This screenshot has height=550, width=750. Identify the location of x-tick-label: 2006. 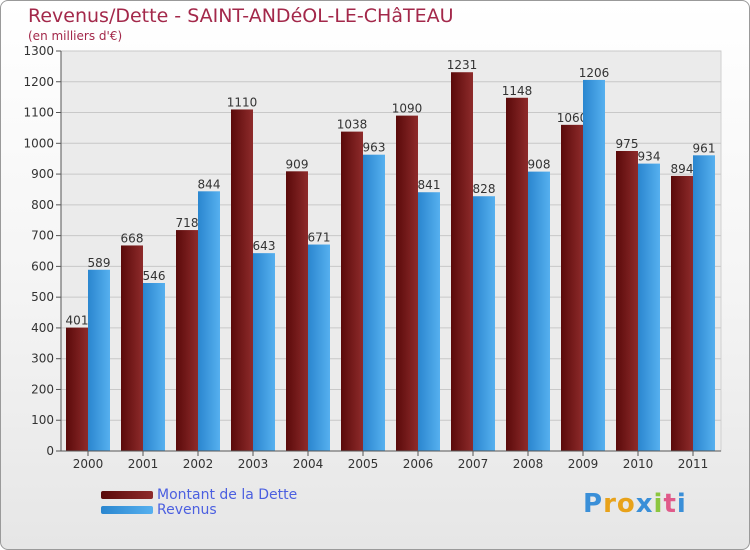
(418, 464).